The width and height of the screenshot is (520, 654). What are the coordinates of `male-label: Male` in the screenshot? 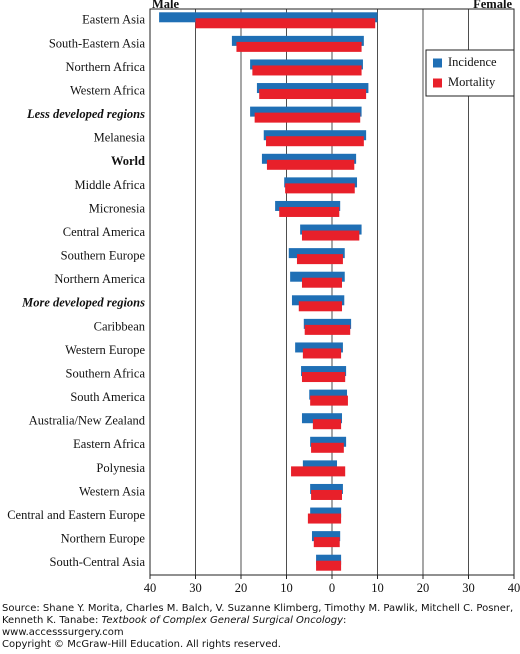 It's located at (166, 5).